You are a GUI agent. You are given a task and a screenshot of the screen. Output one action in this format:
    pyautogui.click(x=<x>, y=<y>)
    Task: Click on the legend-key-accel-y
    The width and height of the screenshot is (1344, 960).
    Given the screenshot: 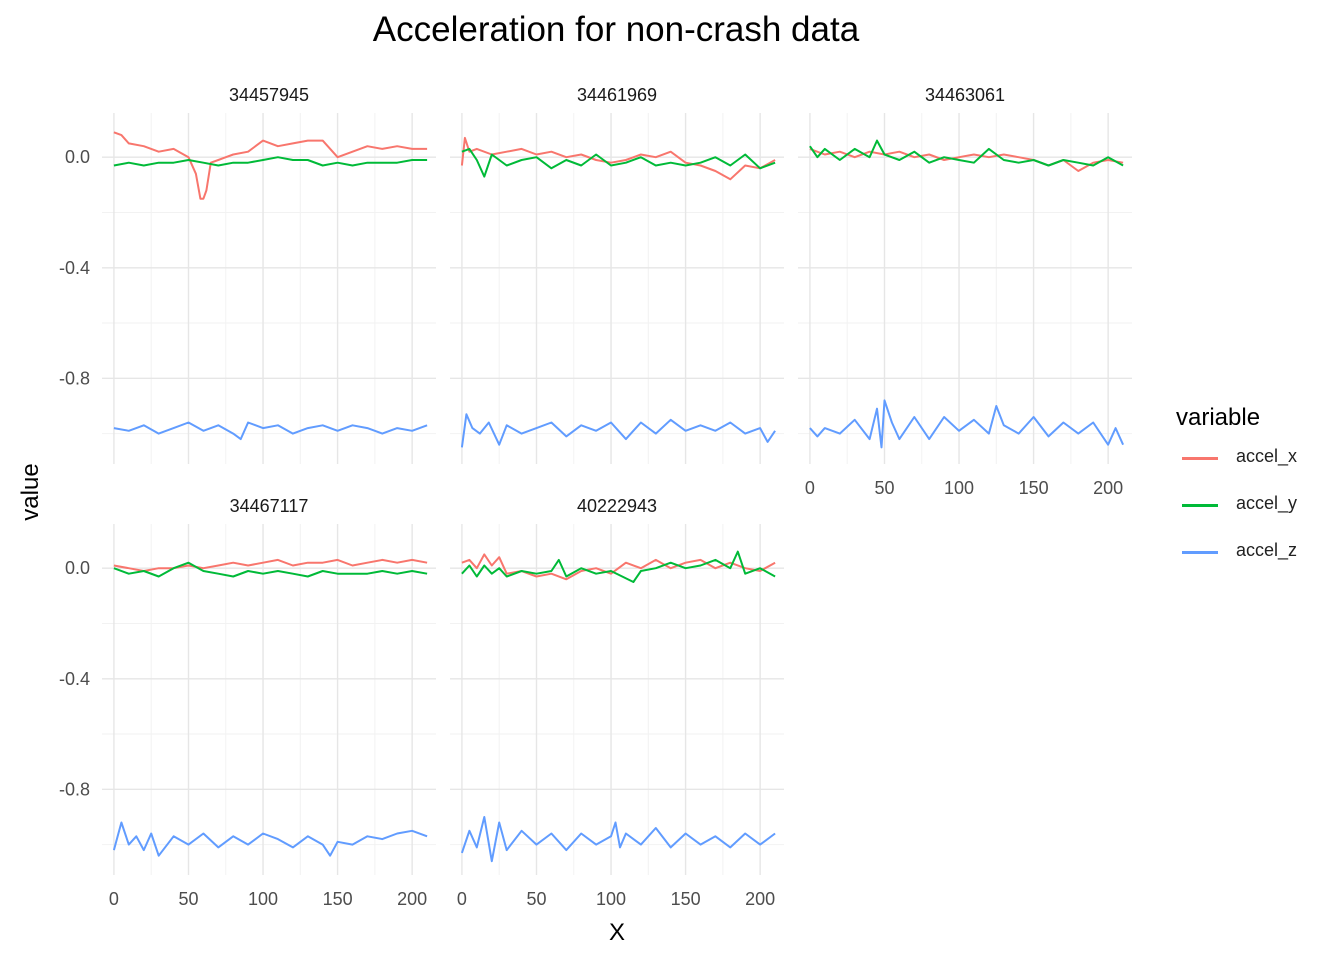 What is the action you would take?
    pyautogui.click(x=1200, y=505)
    